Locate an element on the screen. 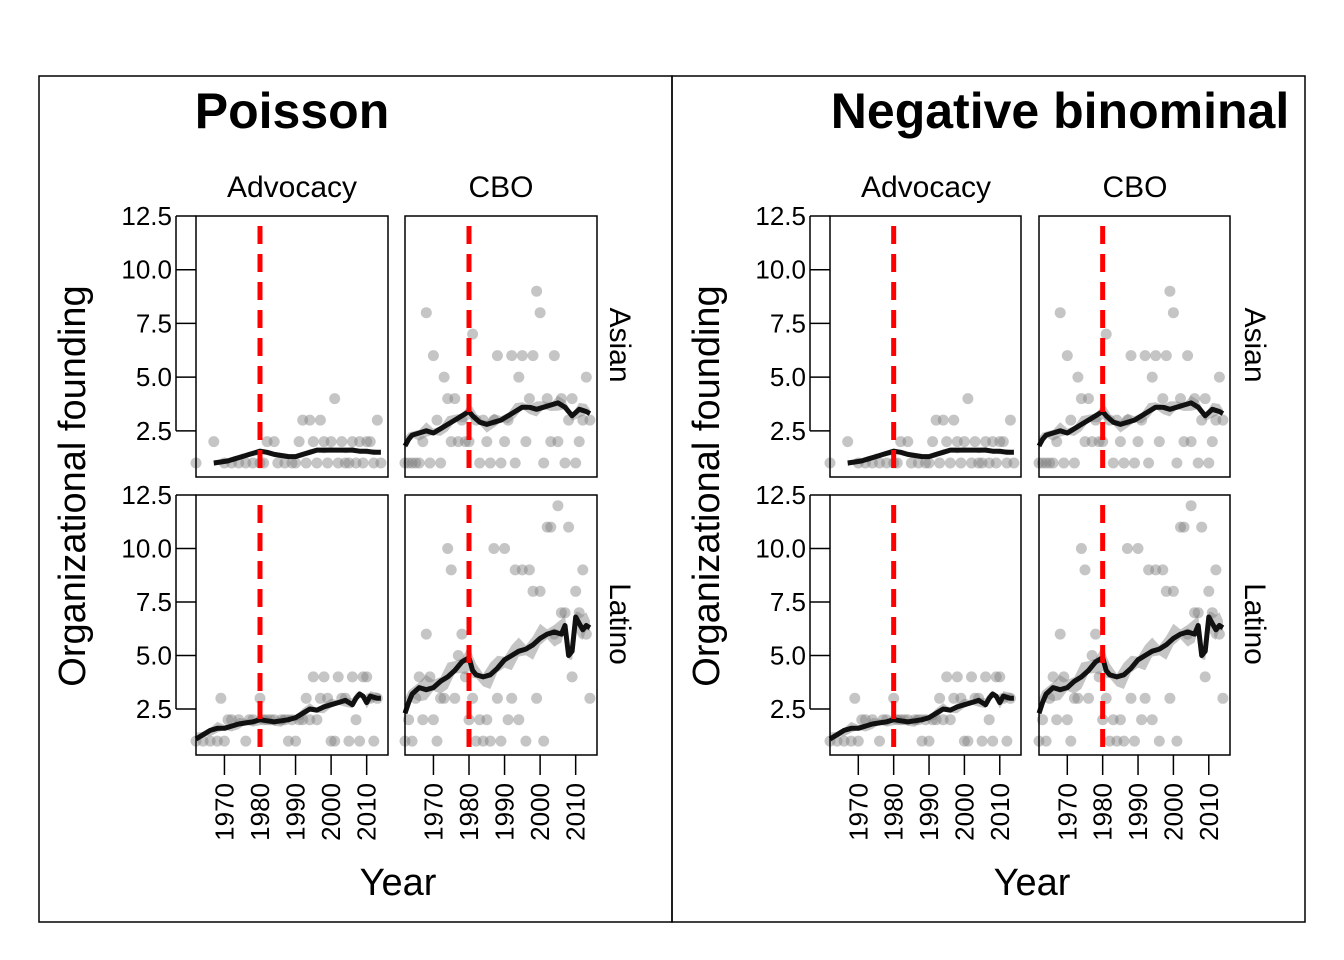 This screenshot has height=960, width=1344. column-strip-cbo: CBO is located at coordinates (1134, 187).